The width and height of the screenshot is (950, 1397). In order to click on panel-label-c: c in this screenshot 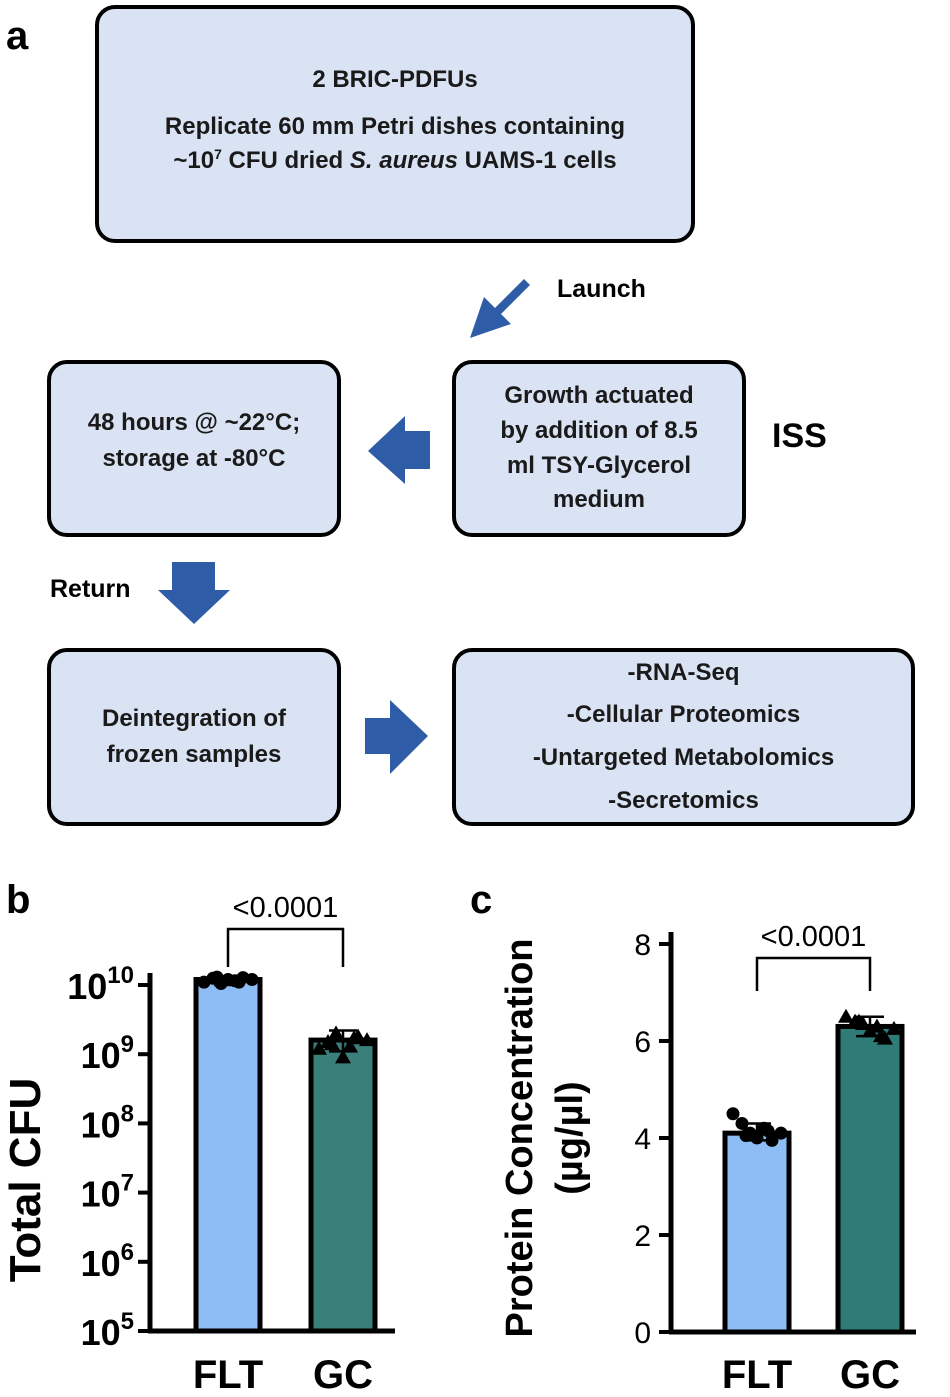, I will do `click(481, 900)`.